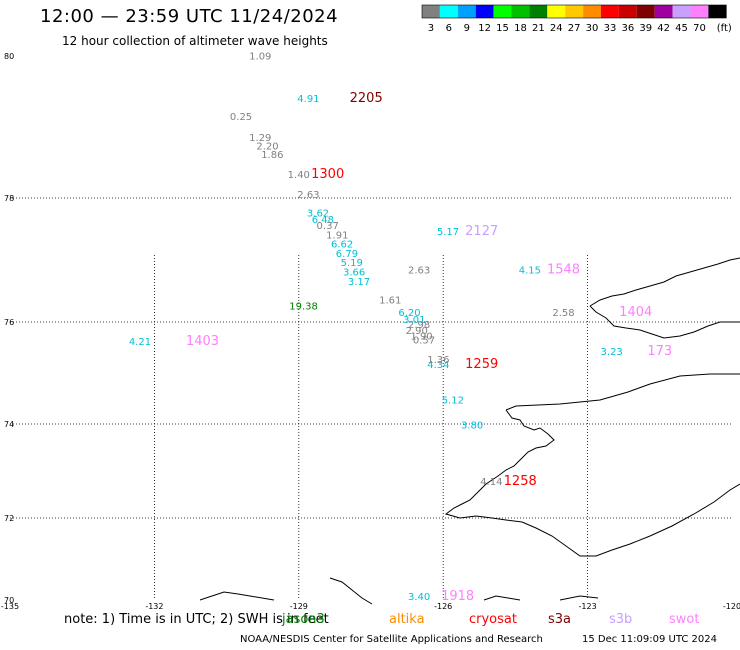 The height and width of the screenshot is (650, 740). I want to click on scale-label: 36, so click(627, 28).